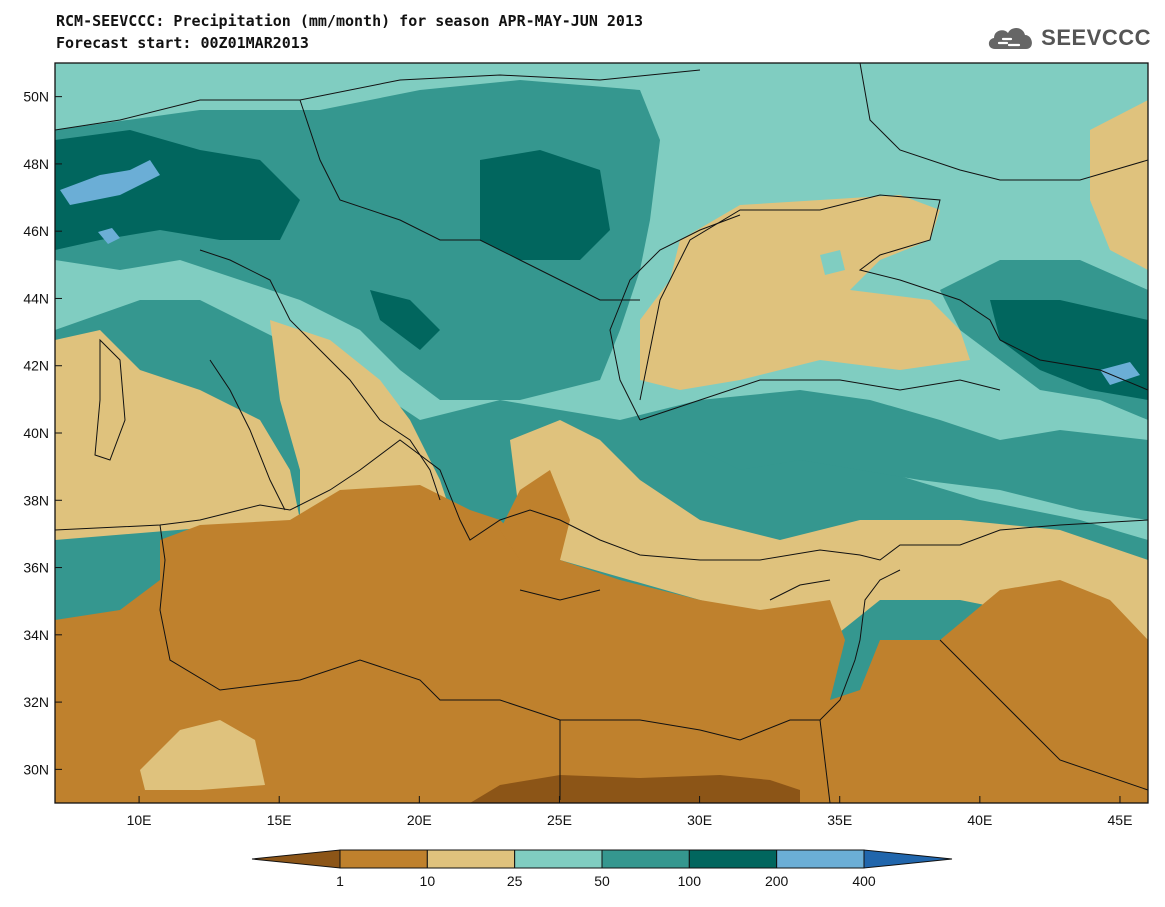 This screenshot has width=1165, height=907. What do you see at coordinates (36, 231) in the screenshot?
I see `lat-tick-label: 46N` at bounding box center [36, 231].